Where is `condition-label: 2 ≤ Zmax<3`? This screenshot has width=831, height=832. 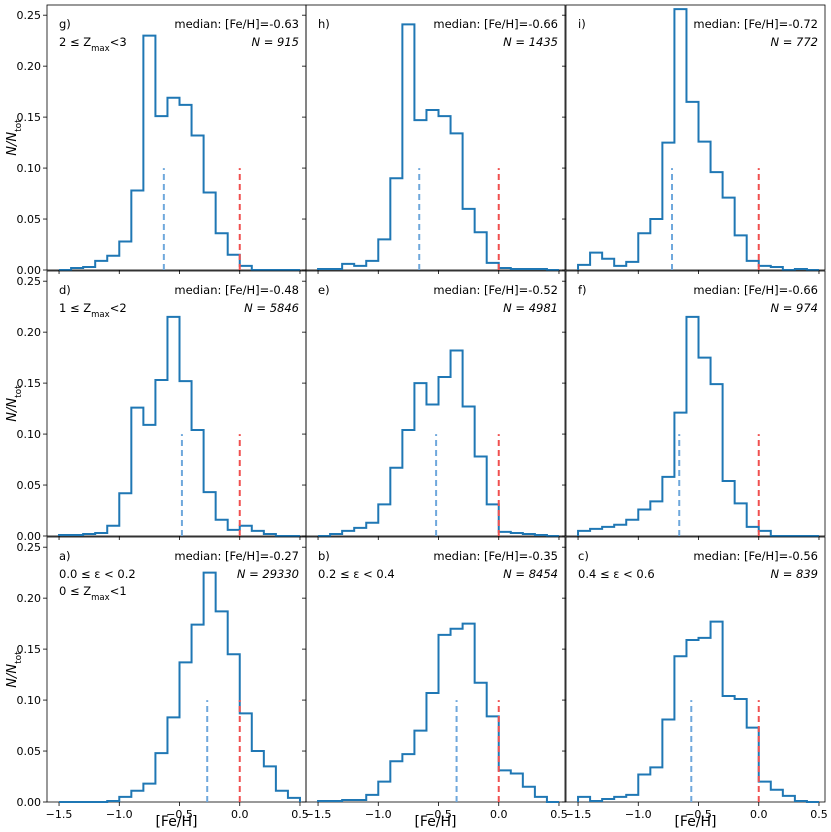 condition-label: 2 ≤ Zmax<3 is located at coordinates (93, 44).